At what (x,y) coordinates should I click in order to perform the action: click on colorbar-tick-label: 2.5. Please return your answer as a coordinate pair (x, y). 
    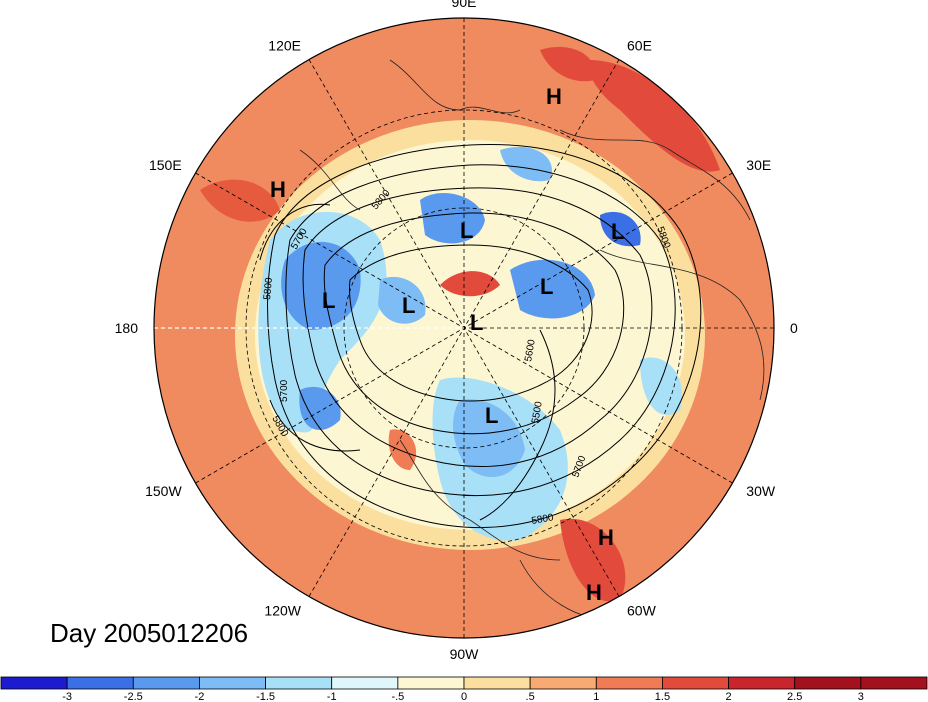
    Looking at the image, I should click on (794, 696).